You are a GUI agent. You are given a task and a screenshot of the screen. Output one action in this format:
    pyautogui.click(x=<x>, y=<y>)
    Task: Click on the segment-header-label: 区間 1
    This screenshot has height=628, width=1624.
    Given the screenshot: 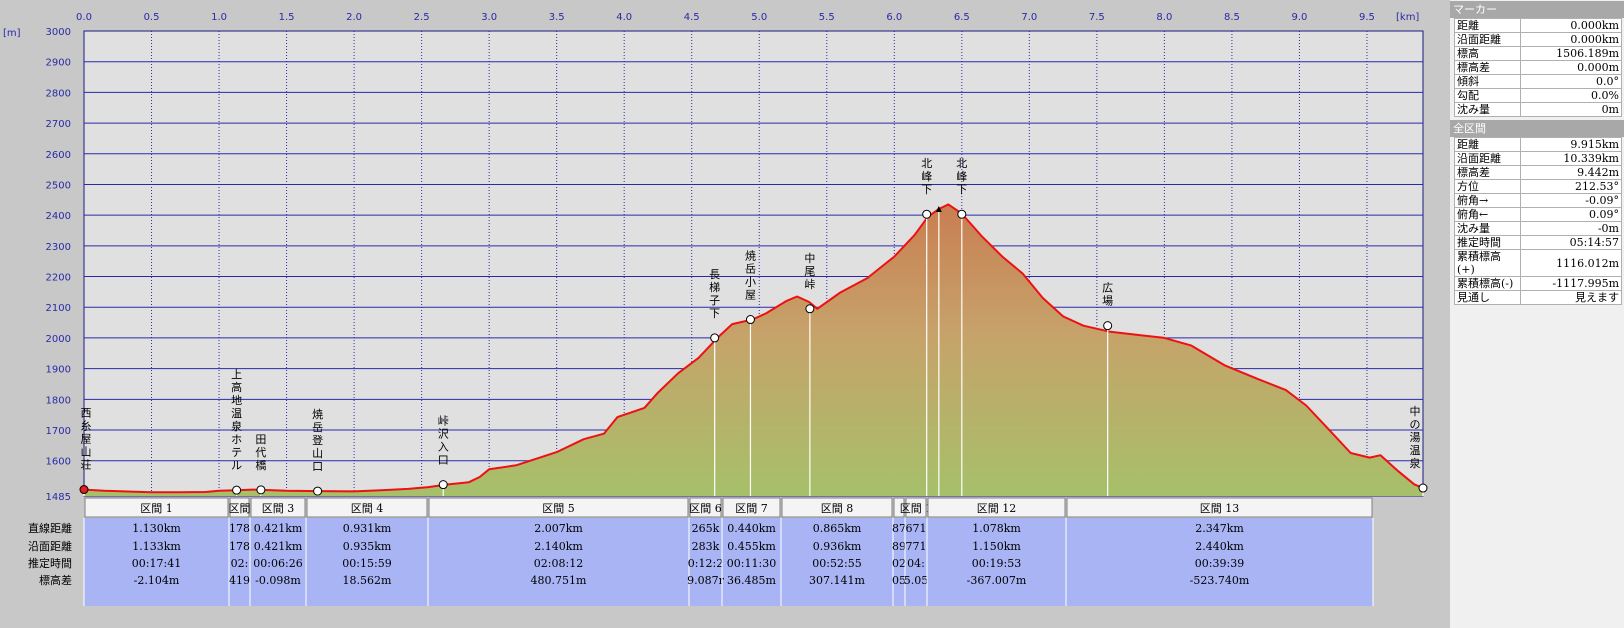 What is the action you would take?
    pyautogui.click(x=156, y=508)
    